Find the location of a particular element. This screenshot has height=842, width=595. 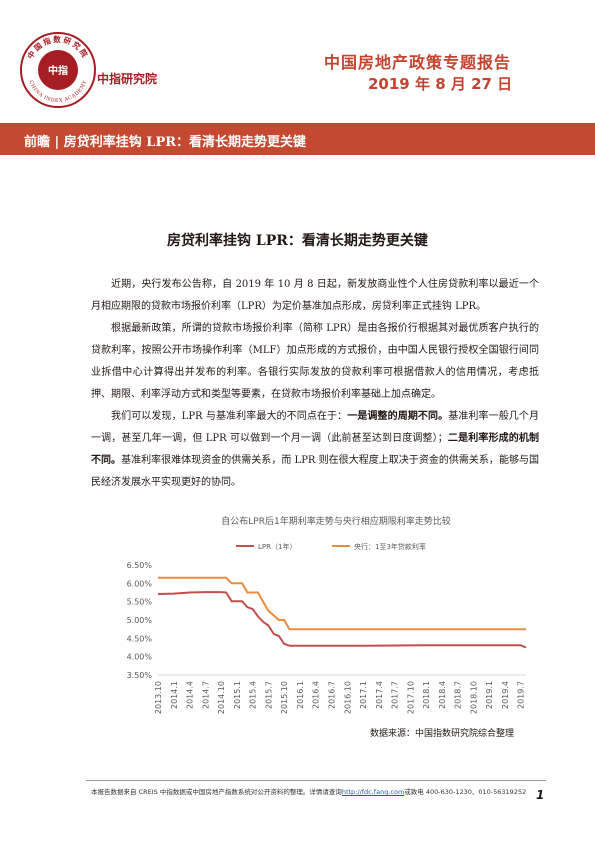

report-date: 2019 年 8 月 27 日 is located at coordinates (440, 84).